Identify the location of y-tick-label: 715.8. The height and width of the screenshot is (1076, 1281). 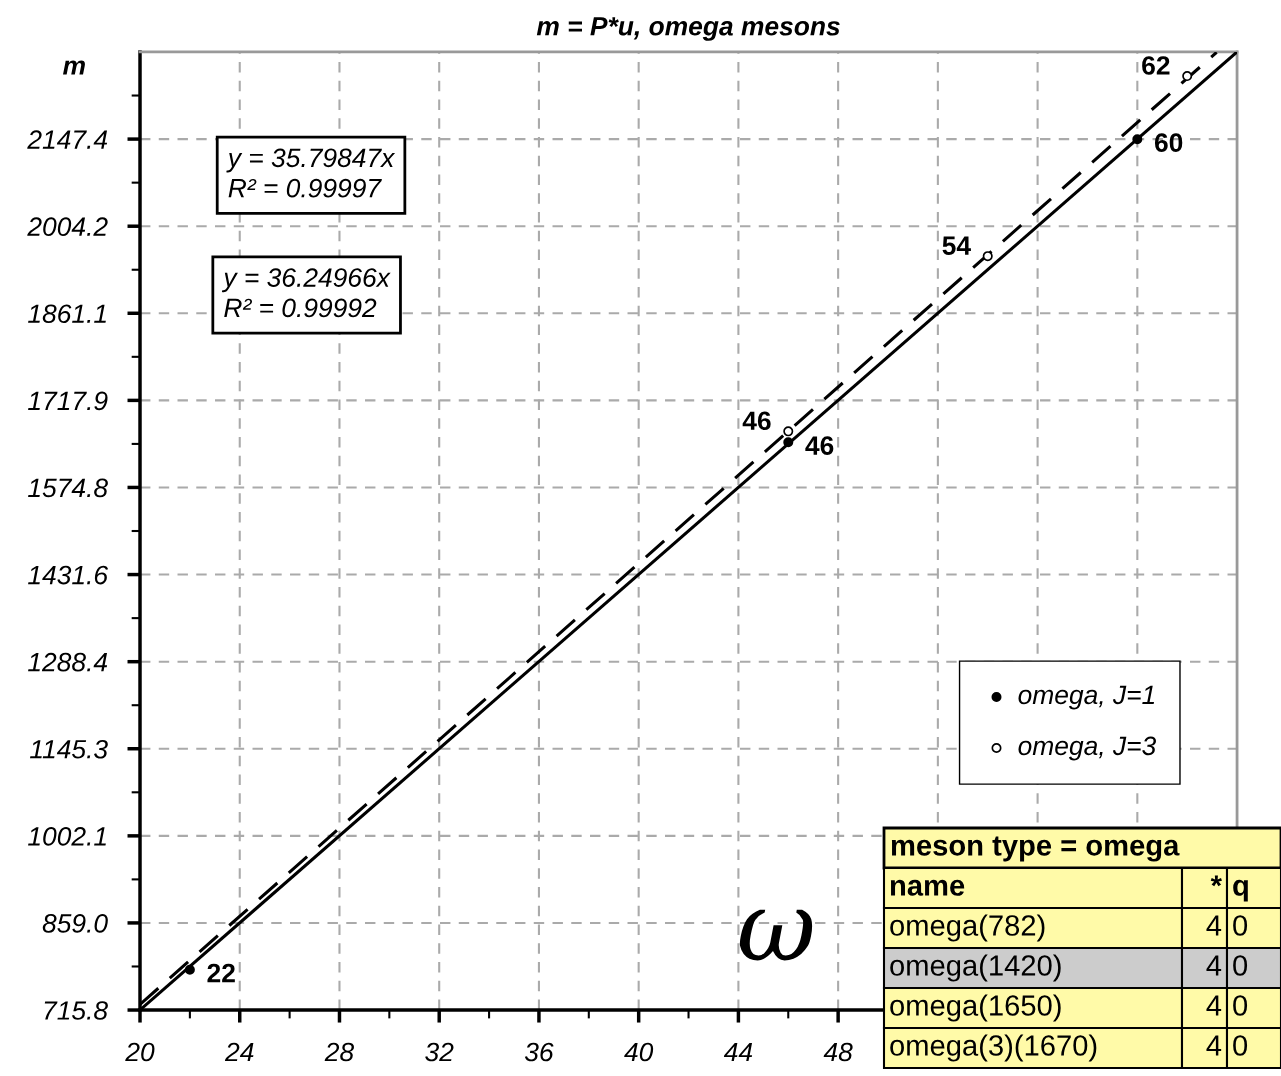
(76, 1010).